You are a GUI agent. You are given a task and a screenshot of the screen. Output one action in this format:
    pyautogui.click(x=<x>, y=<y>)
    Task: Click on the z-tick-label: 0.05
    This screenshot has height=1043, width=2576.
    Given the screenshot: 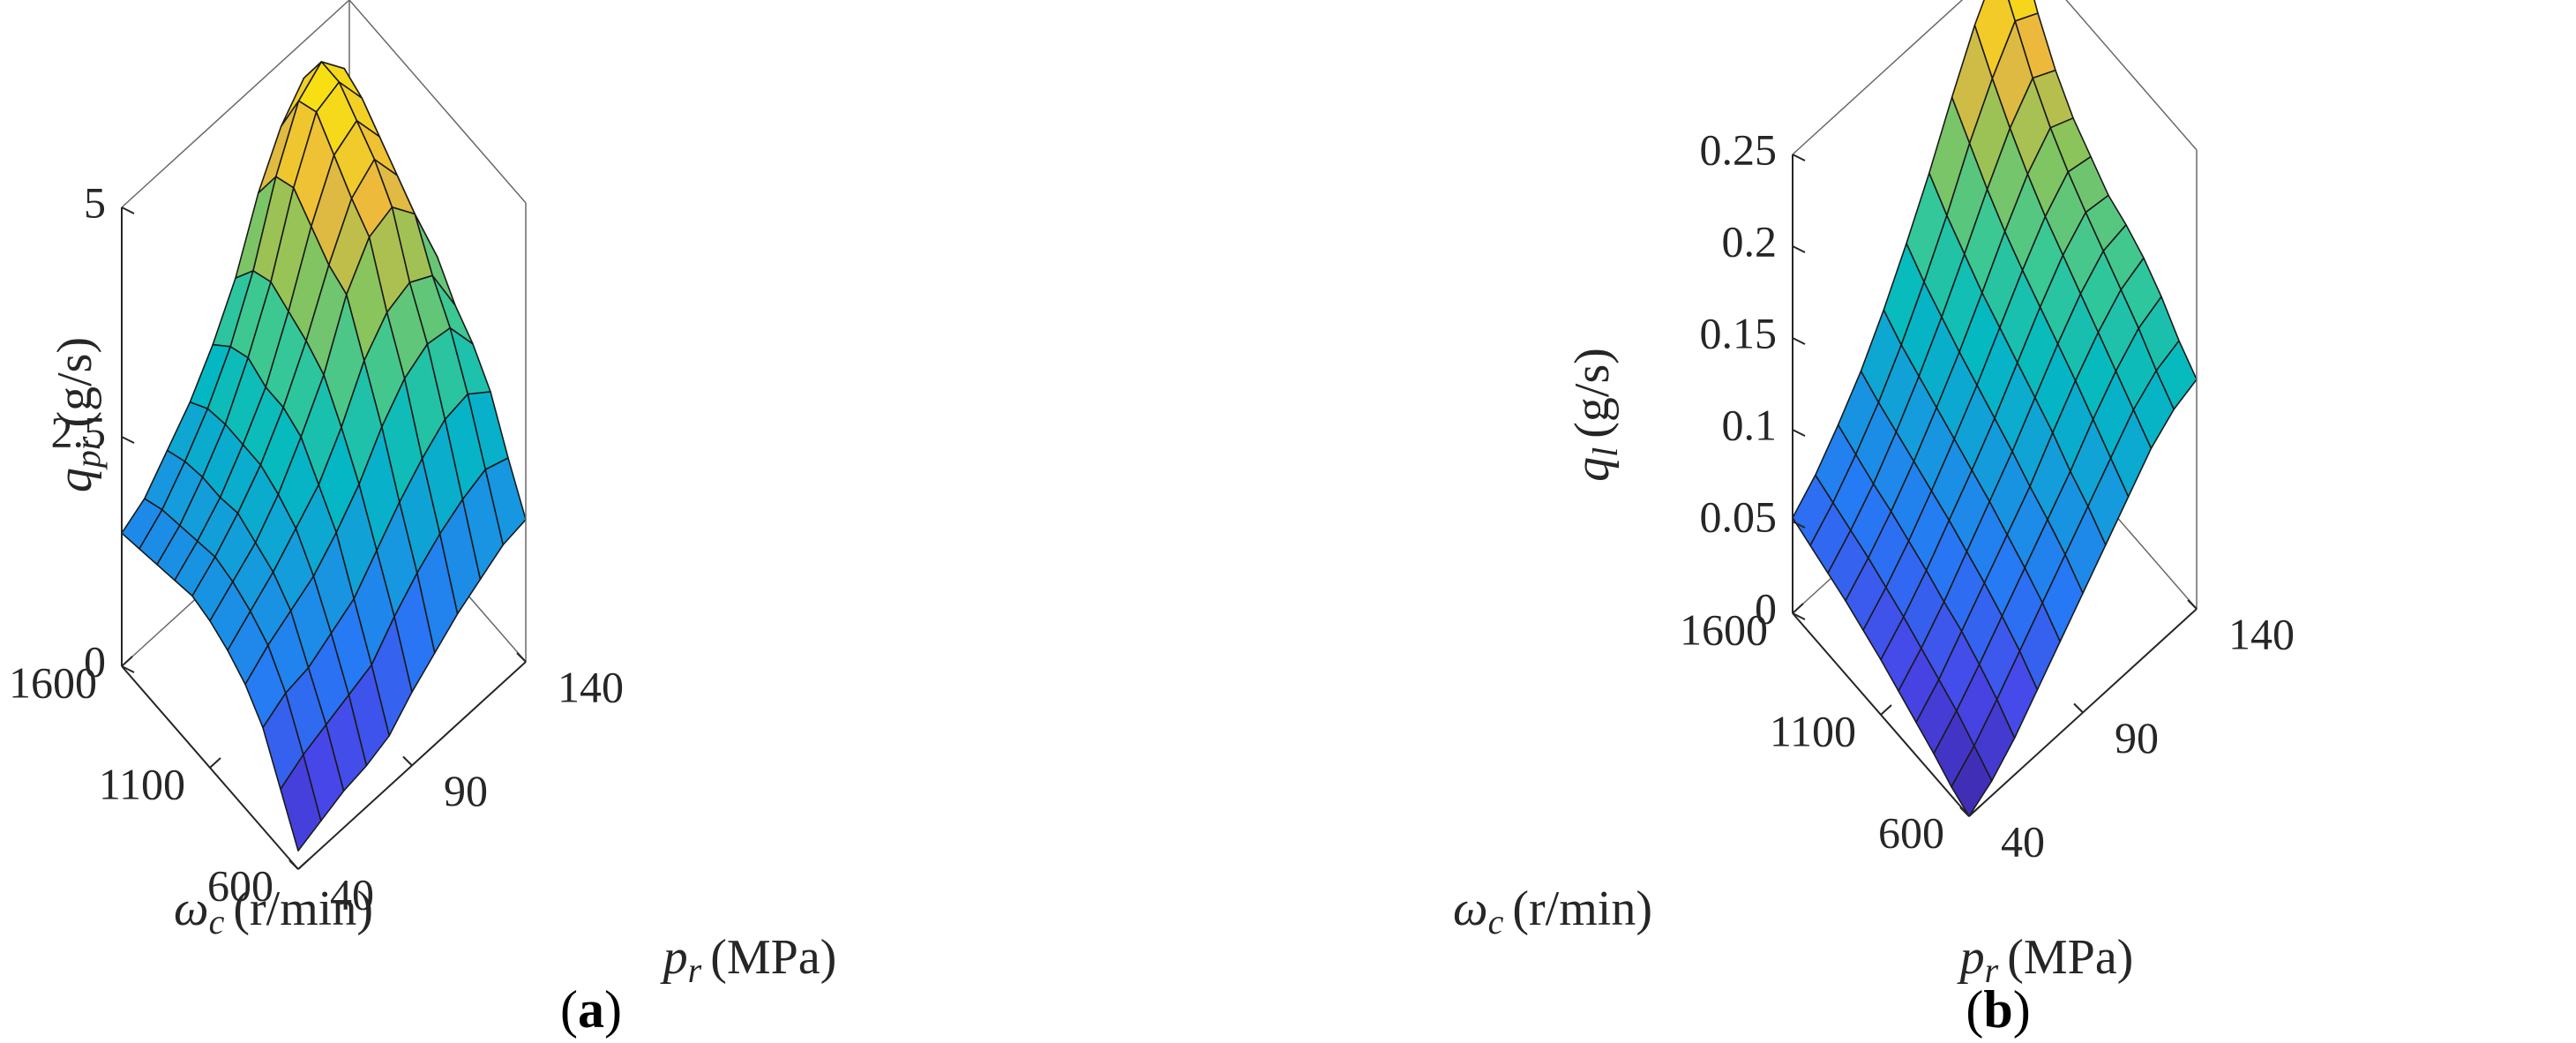 What is the action you would take?
    pyautogui.click(x=1739, y=516)
    